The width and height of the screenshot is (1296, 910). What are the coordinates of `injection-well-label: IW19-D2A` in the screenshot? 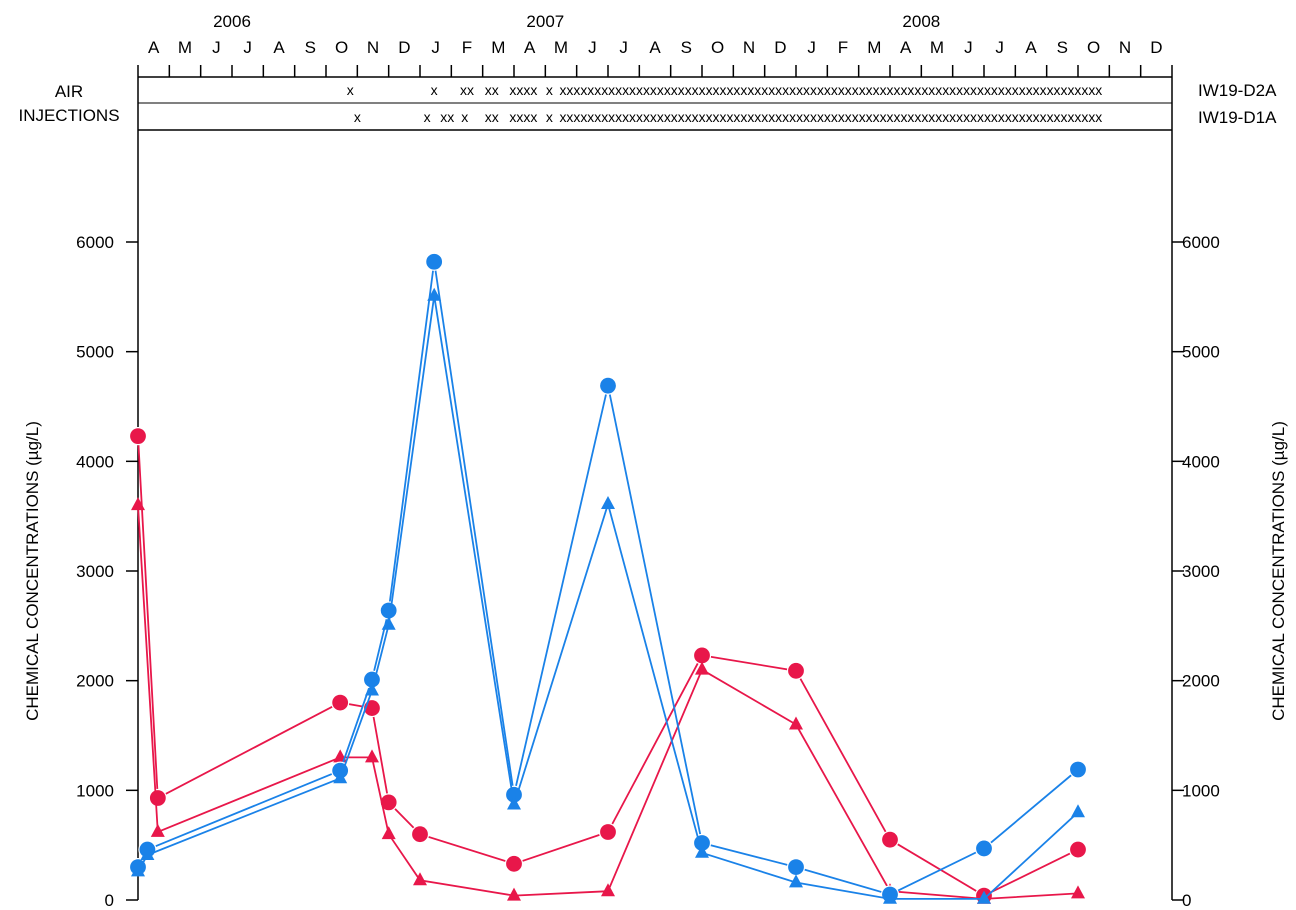 It's located at (1237, 90).